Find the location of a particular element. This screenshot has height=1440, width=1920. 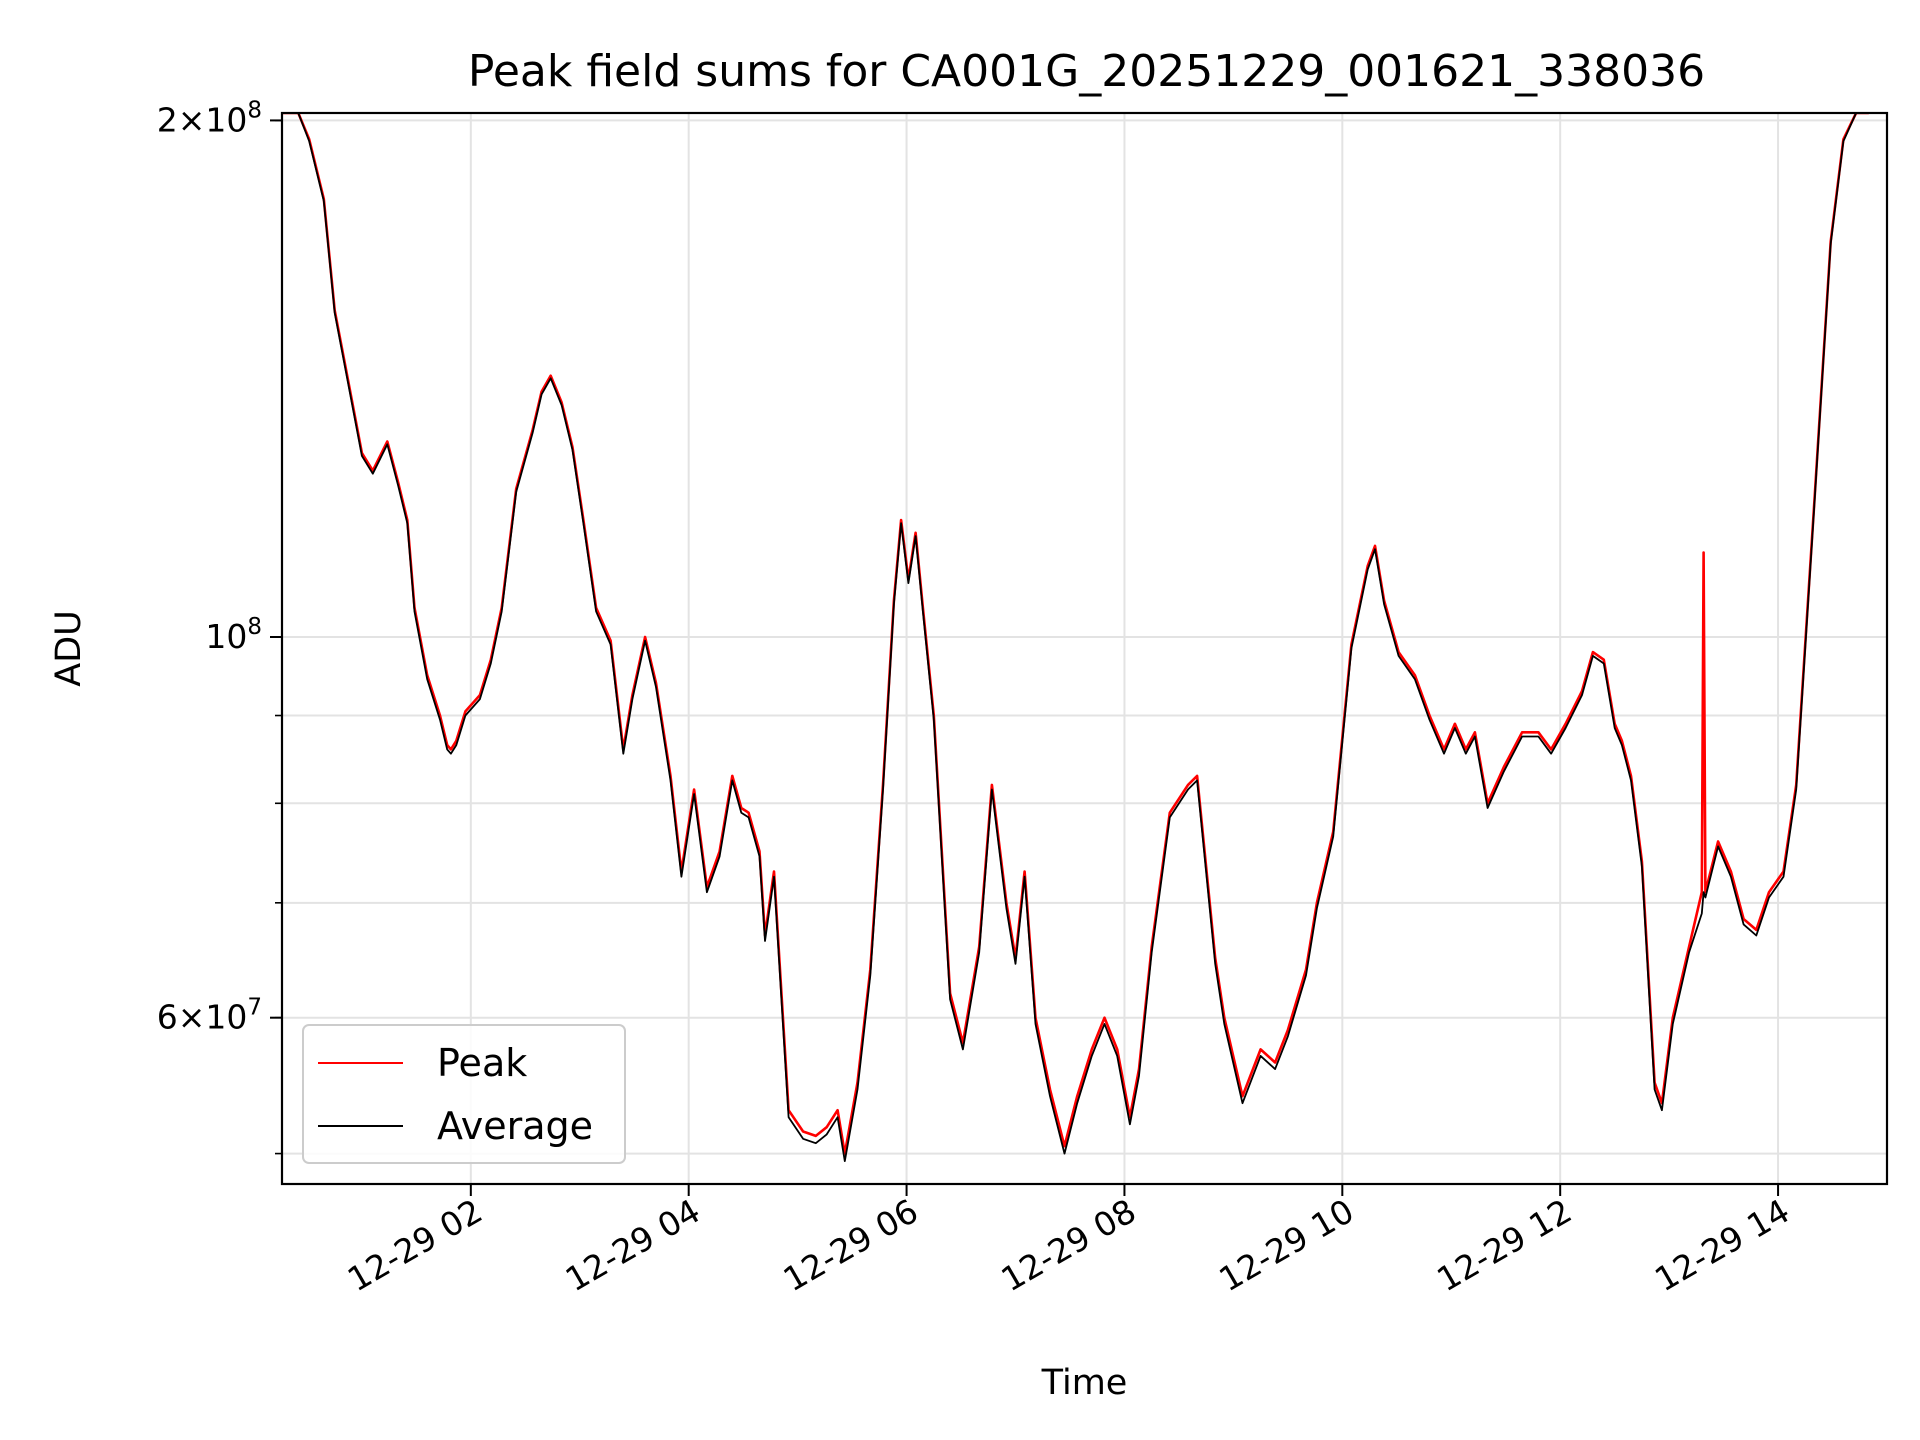

legend: Peak Average is located at coordinates (464, 1094).